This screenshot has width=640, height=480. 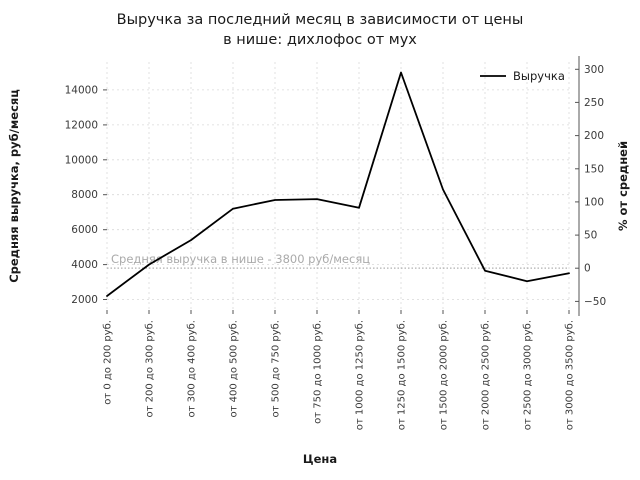 I want to click on x-axis-title: Цена, so click(x=320, y=459).